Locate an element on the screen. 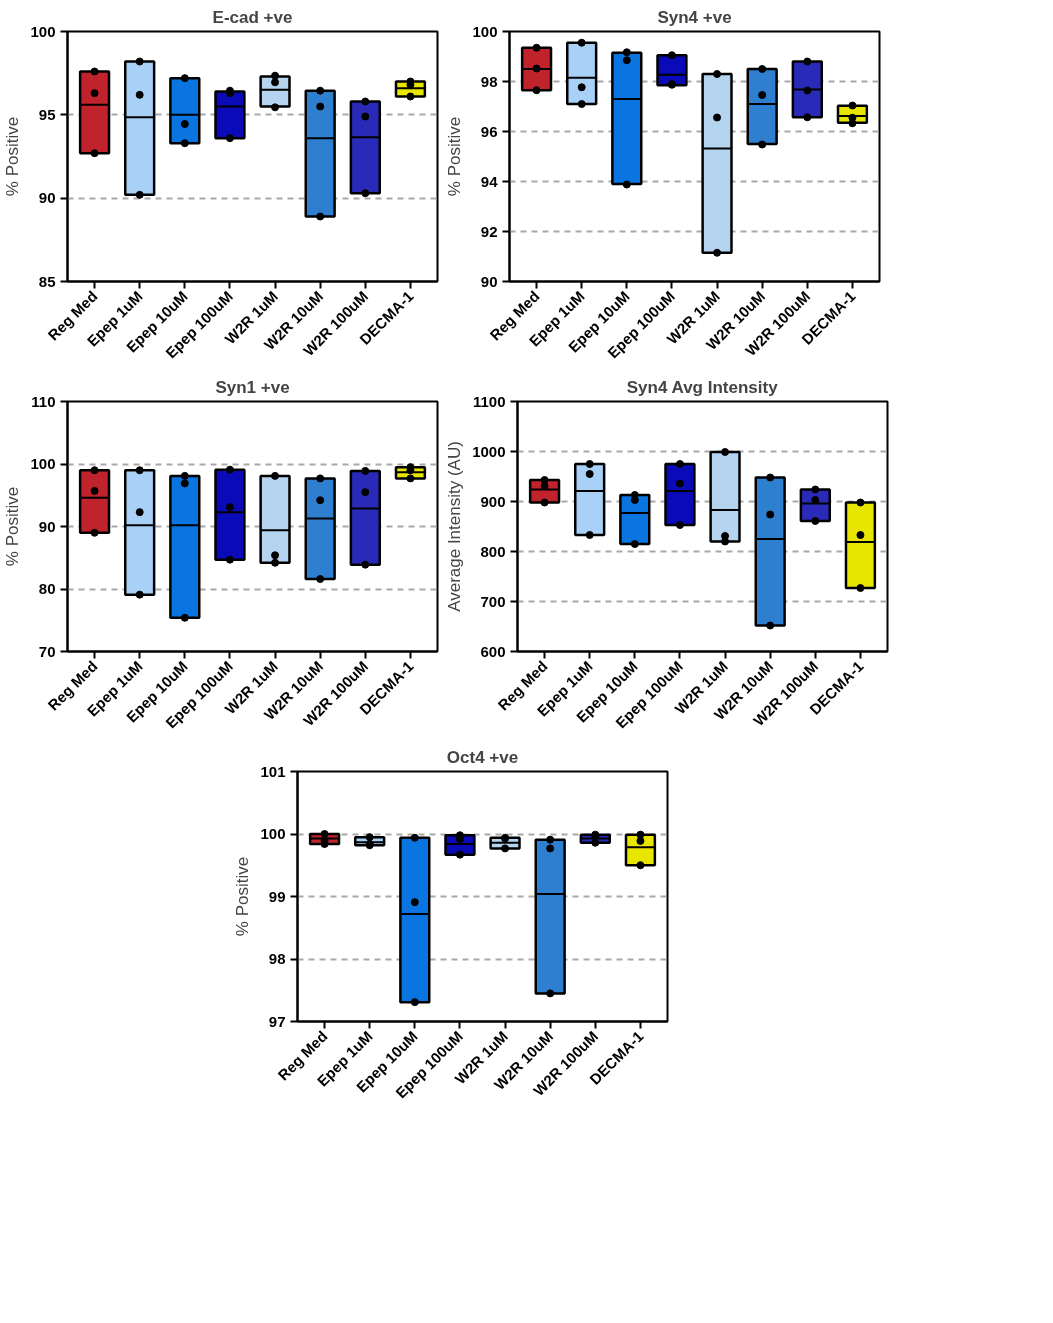 The width and height of the screenshot is (1053, 1323). y-tick-label: 97 is located at coordinates (277, 1021).